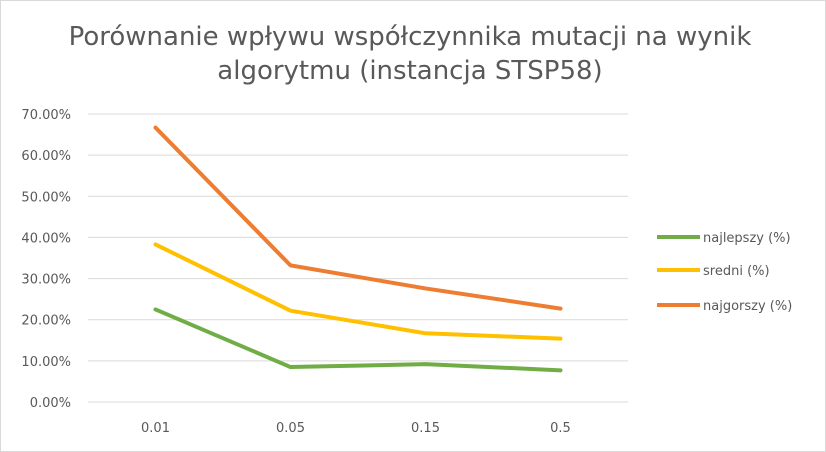 The width and height of the screenshot is (826, 452). Describe the element at coordinates (46, 280) in the screenshot. I see `y-tick-label: 30.00%` at that location.